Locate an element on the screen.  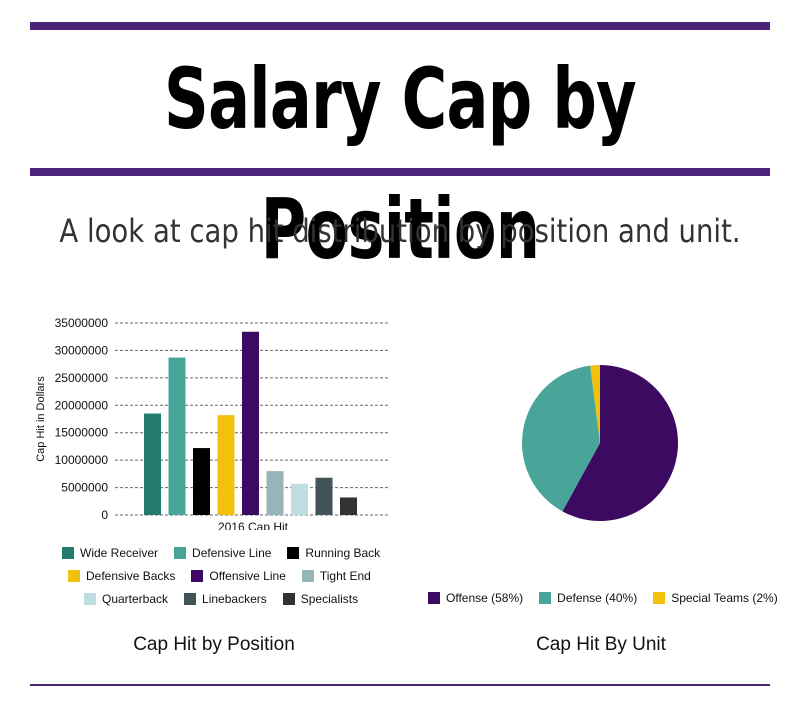
bottom-rule is located at coordinates (400, 685).